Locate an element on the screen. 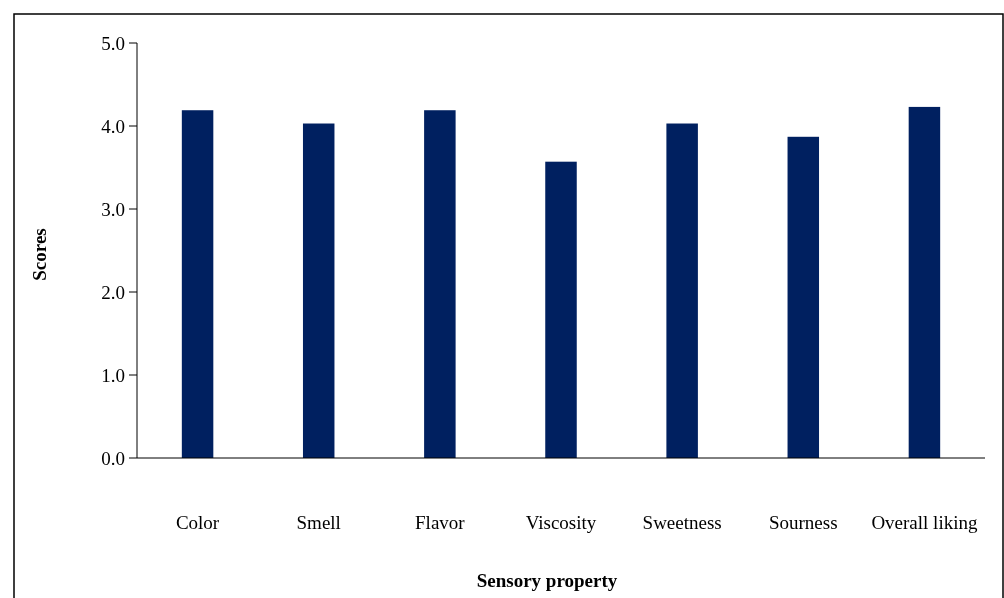 The width and height of the screenshot is (1004, 598). x-tick-label: Overall liking is located at coordinates (924, 522).